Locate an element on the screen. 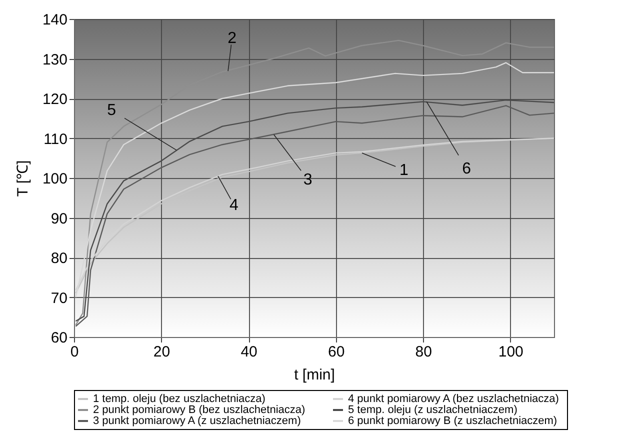 The width and height of the screenshot is (624, 448). legend-label: 1 temp. oleju (bez uszlachetniacza) is located at coordinates (179, 399).